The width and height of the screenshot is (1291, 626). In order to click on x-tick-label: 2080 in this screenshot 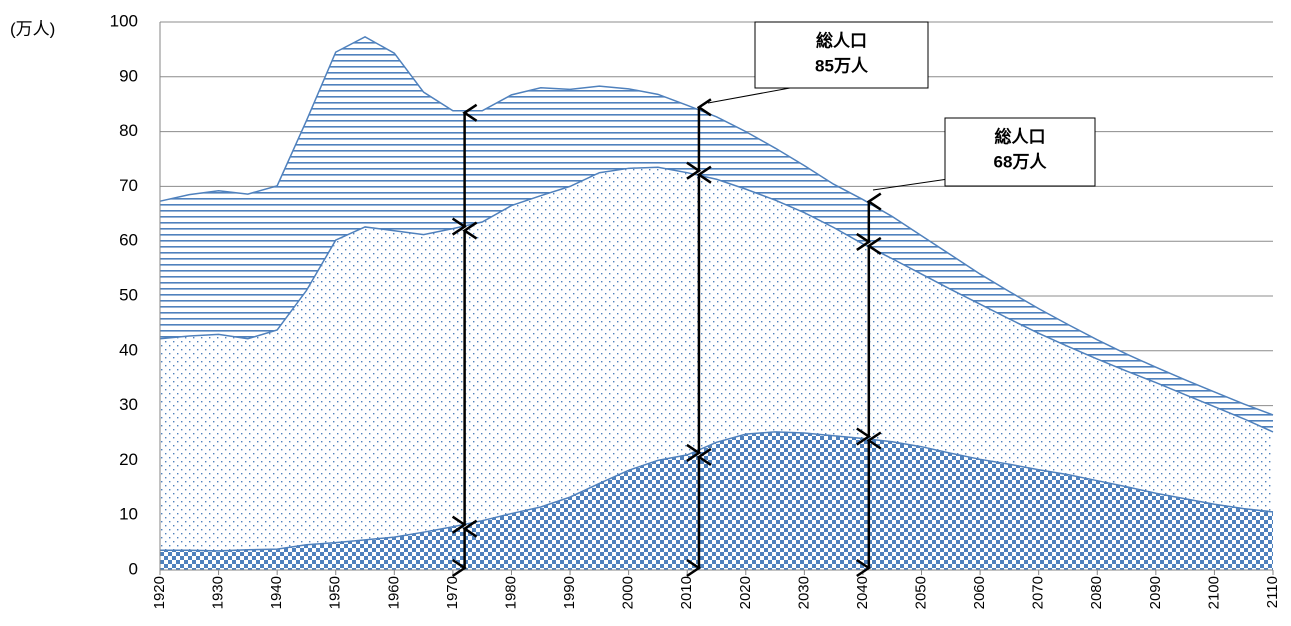, I will do `click(1096, 592)`.